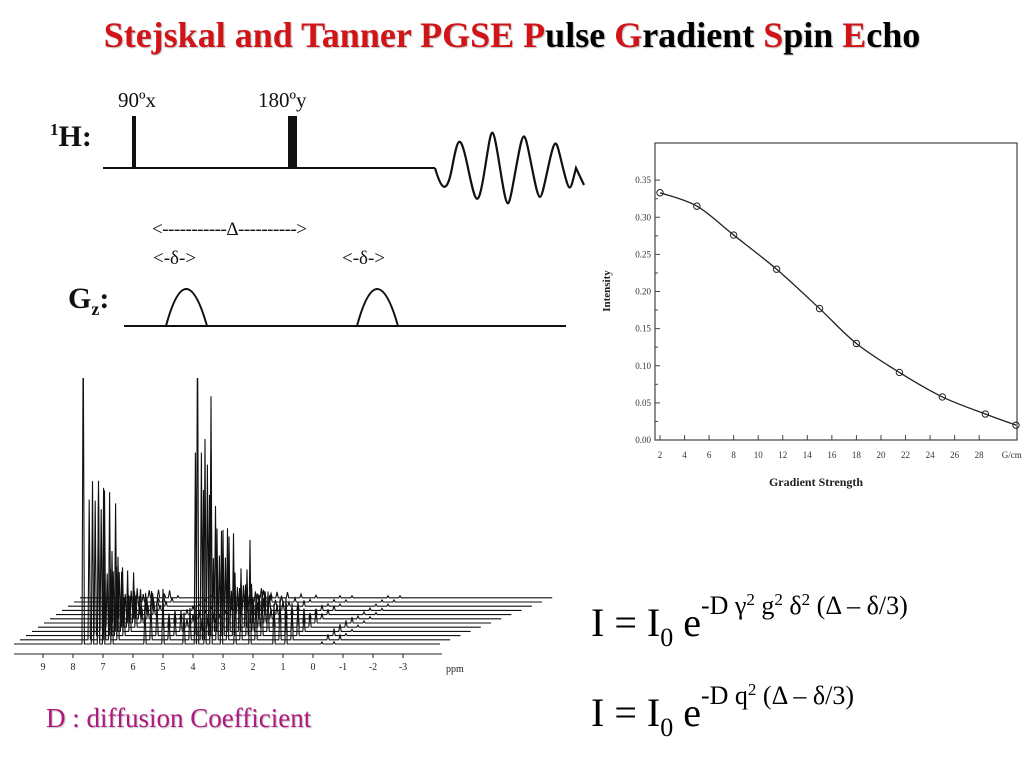 The image size is (1024, 768). Describe the element at coordinates (722, 711) in the screenshot. I see `equation-2: I = I0 e-D q2 (Δ – δ/3)` at that location.